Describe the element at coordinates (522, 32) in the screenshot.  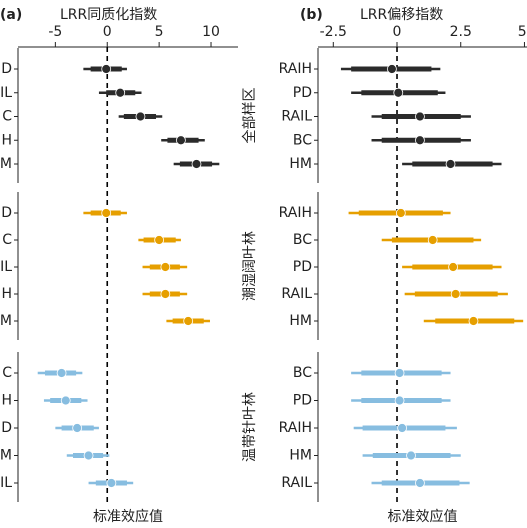
I see `x-tick-label: 5.` at that location.